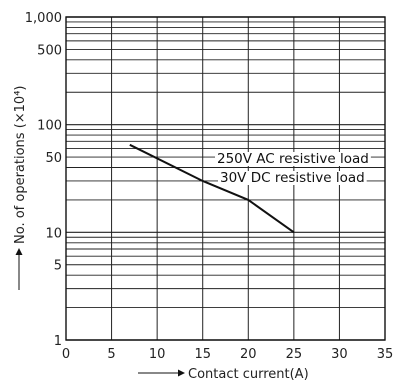 Image resolution: width=398 pixels, height=383 pixels. Describe the element at coordinates (157, 354) in the screenshot. I see `x-tick-label: 10` at that location.